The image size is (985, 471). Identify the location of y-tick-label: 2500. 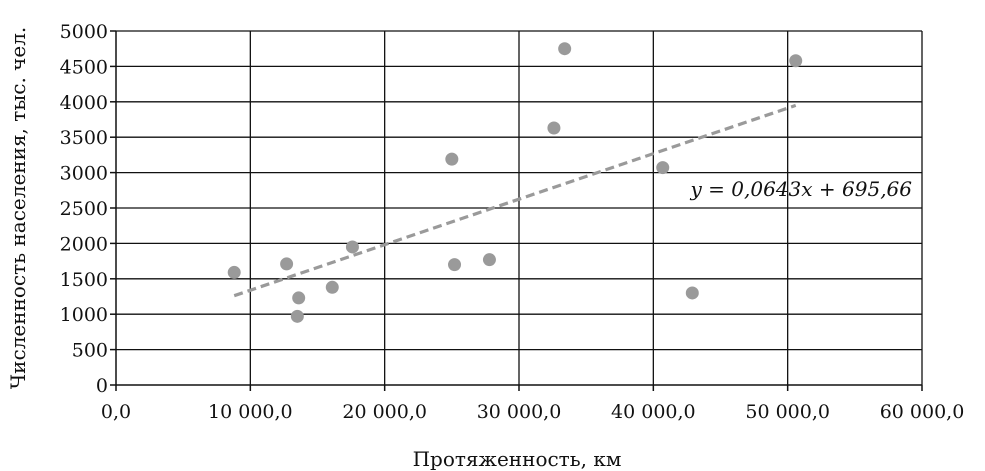
(84, 209).